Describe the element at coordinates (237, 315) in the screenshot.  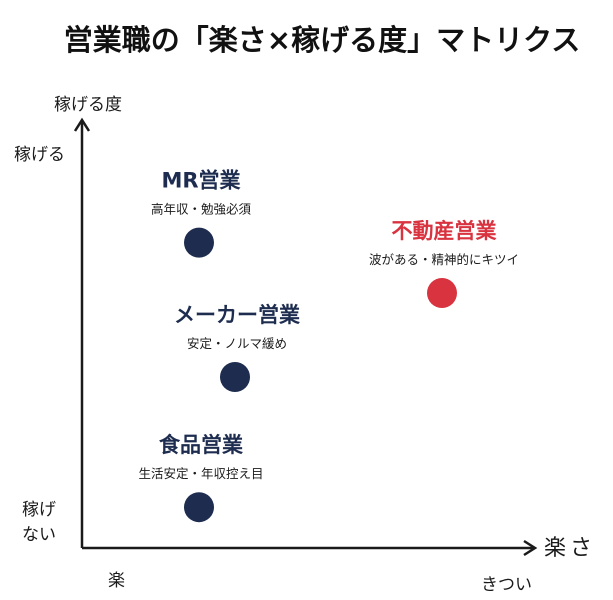
I see `point-name-label: メーカー営業` at that location.